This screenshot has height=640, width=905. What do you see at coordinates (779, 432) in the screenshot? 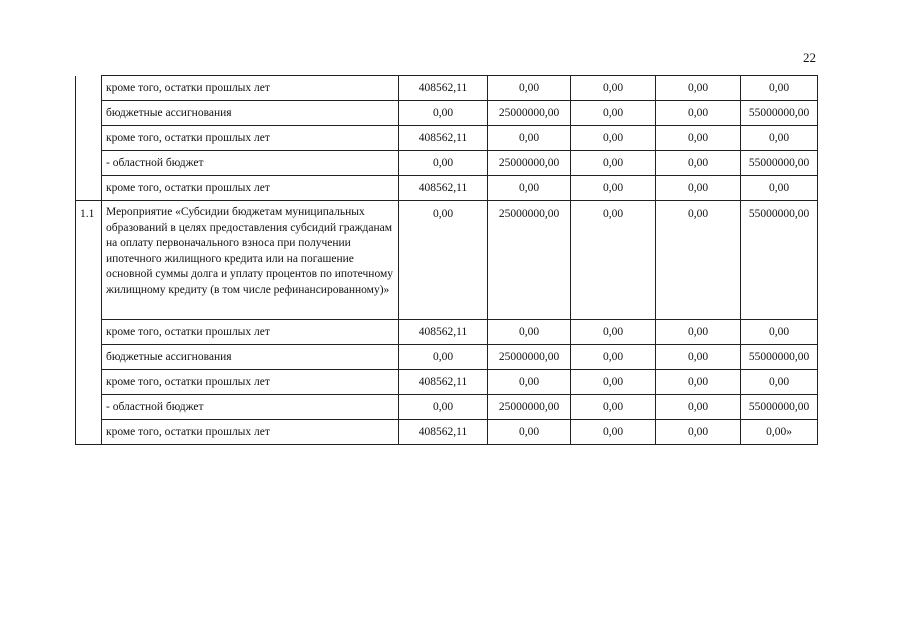
I see `value-cell: 0,00»` at bounding box center [779, 432].